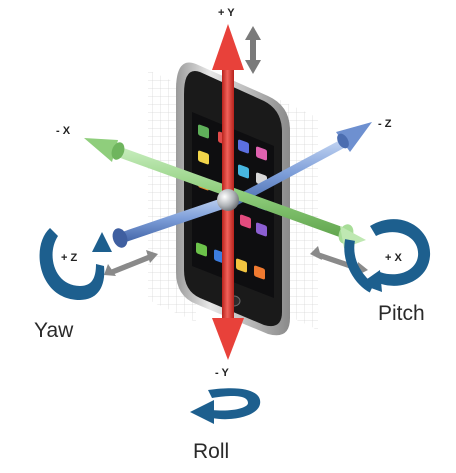 This screenshot has height=473, width=456. I want to click on roll-label: Roll, so click(211, 451).